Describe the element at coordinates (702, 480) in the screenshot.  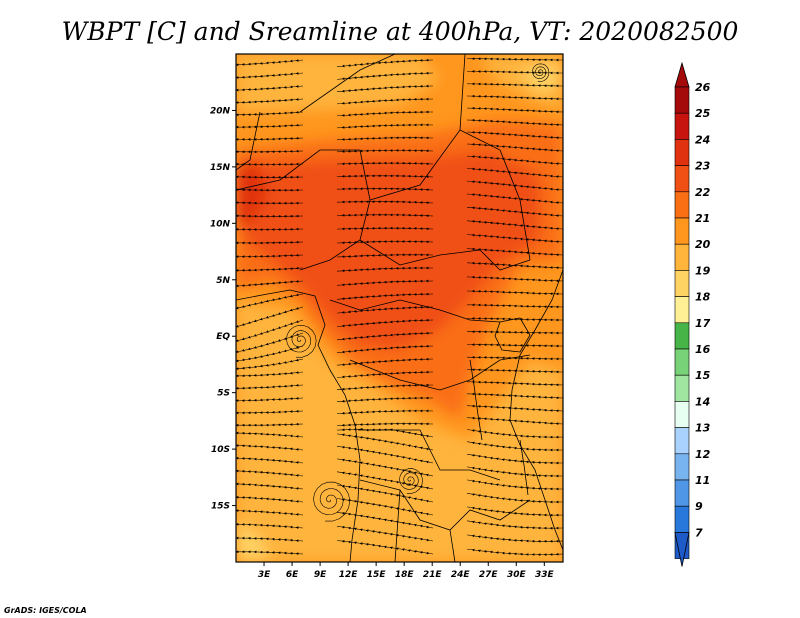
I see `legend-label: 11` at that location.